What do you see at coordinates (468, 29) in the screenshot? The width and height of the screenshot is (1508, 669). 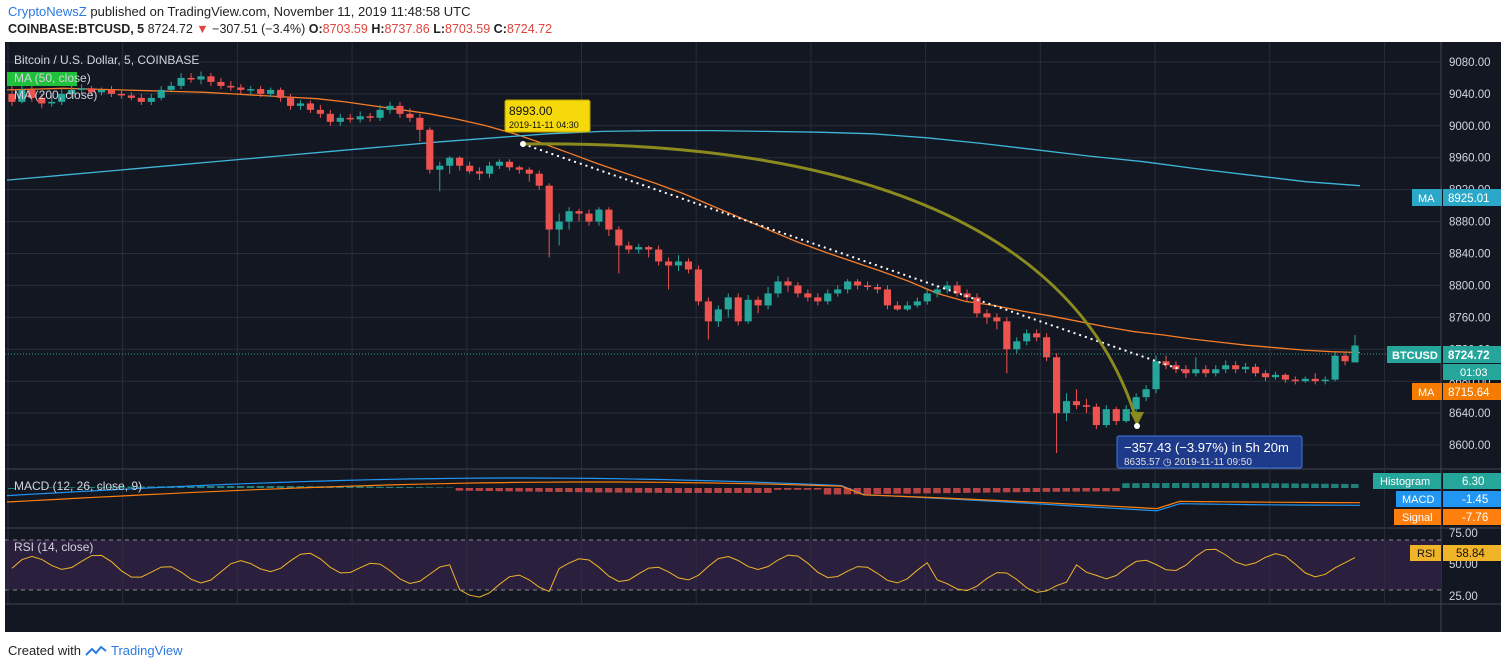 I see `low-value: 8703.59` at bounding box center [468, 29].